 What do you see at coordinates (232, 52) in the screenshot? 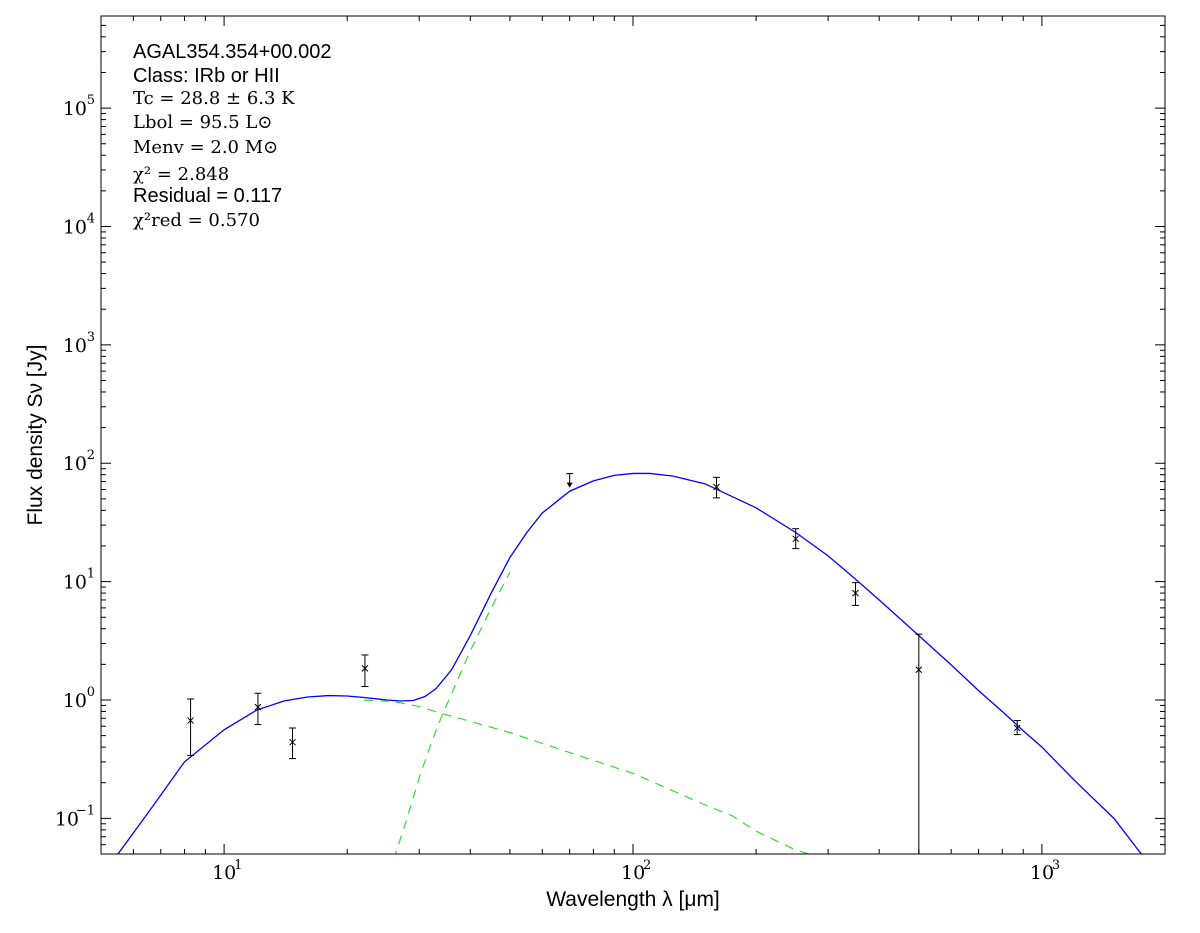
I see `annotation-line-0: AGAL354.354+00.002` at bounding box center [232, 52].